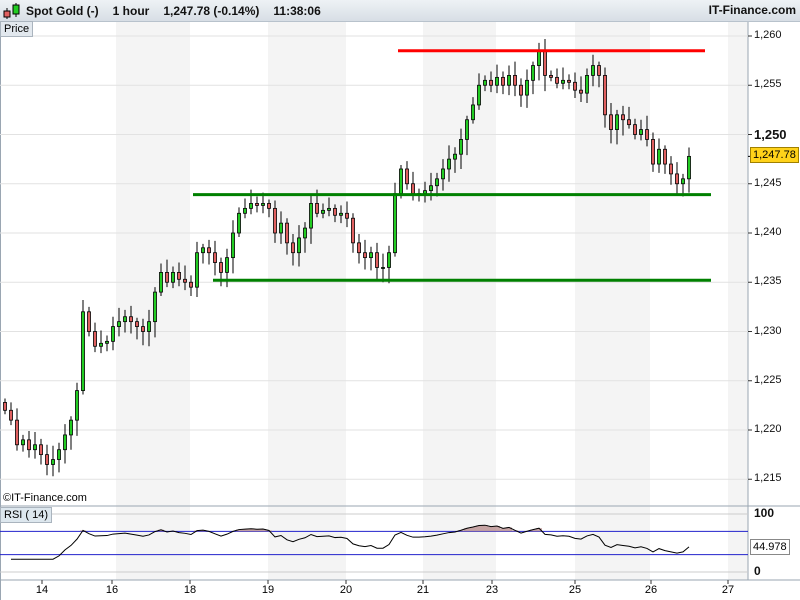 The image size is (800, 600). I want to click on y-tick-label: 1,250, so click(770, 134).